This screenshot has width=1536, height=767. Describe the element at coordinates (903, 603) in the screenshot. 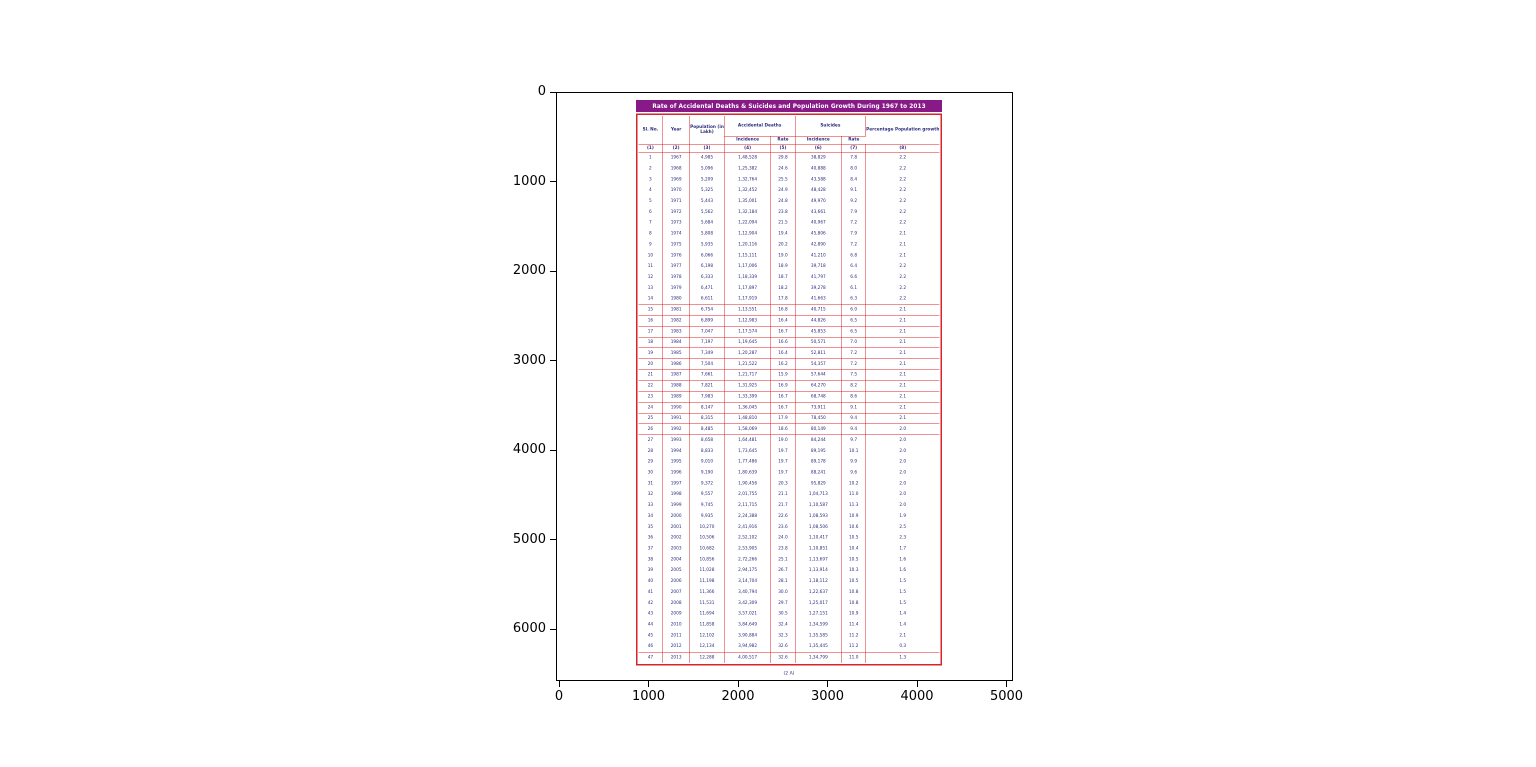

I see `table-cell: 1.5` at that location.